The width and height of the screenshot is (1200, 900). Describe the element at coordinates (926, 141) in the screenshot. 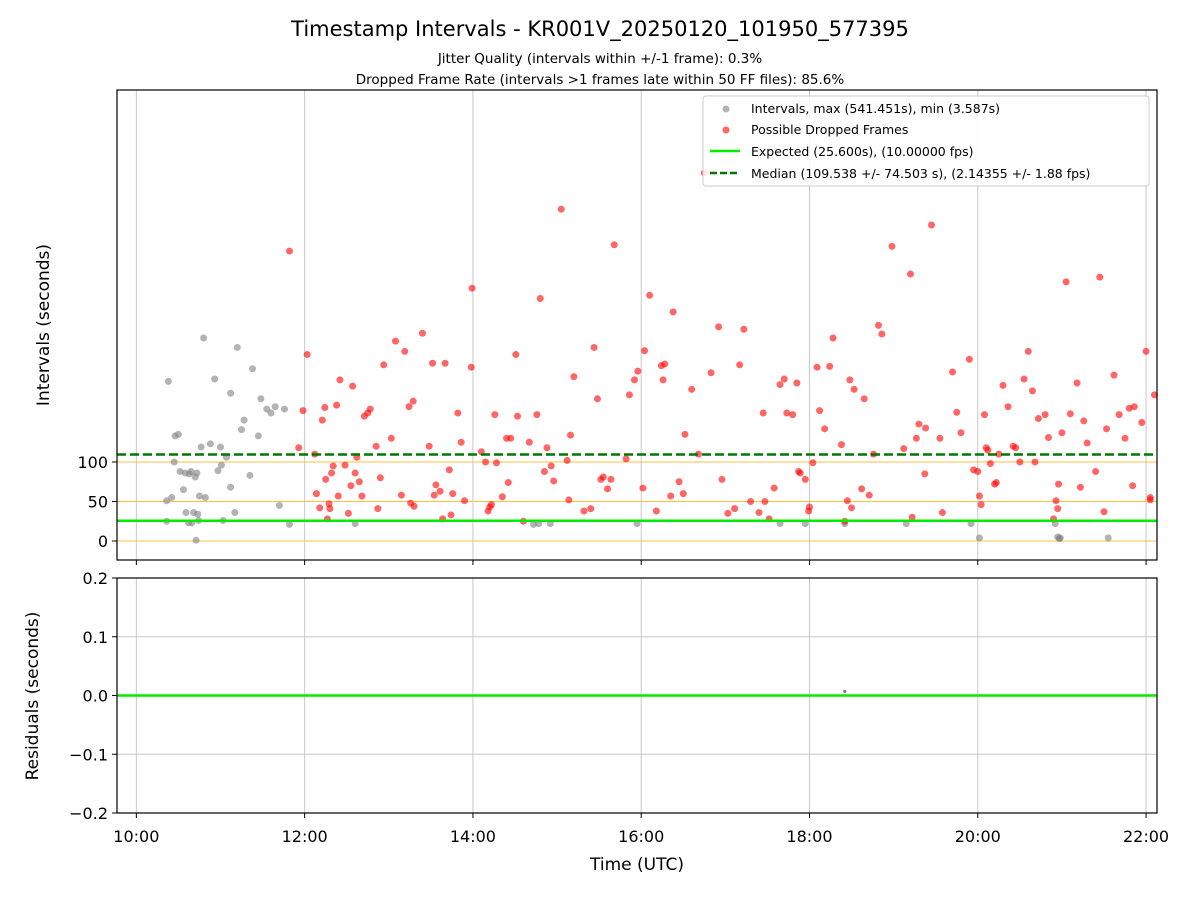

I see `legend-box` at that location.